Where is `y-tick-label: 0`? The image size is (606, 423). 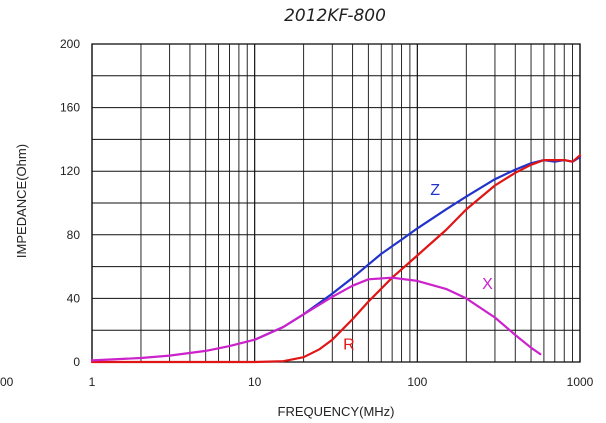
y-tick-label: 0 is located at coordinates (76, 362).